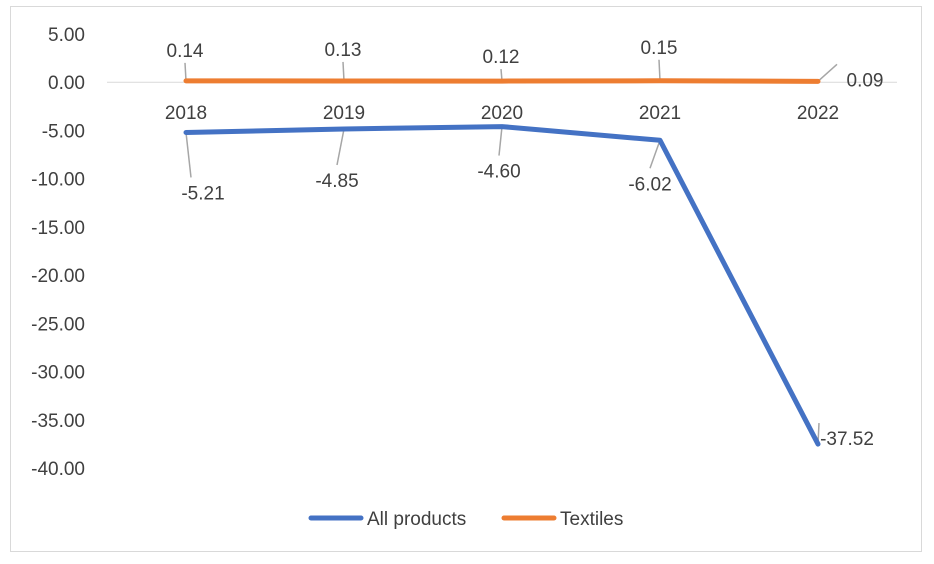 The height and width of the screenshot is (564, 934). What do you see at coordinates (649, 184) in the screenshot?
I see `data-label: -6.02` at bounding box center [649, 184].